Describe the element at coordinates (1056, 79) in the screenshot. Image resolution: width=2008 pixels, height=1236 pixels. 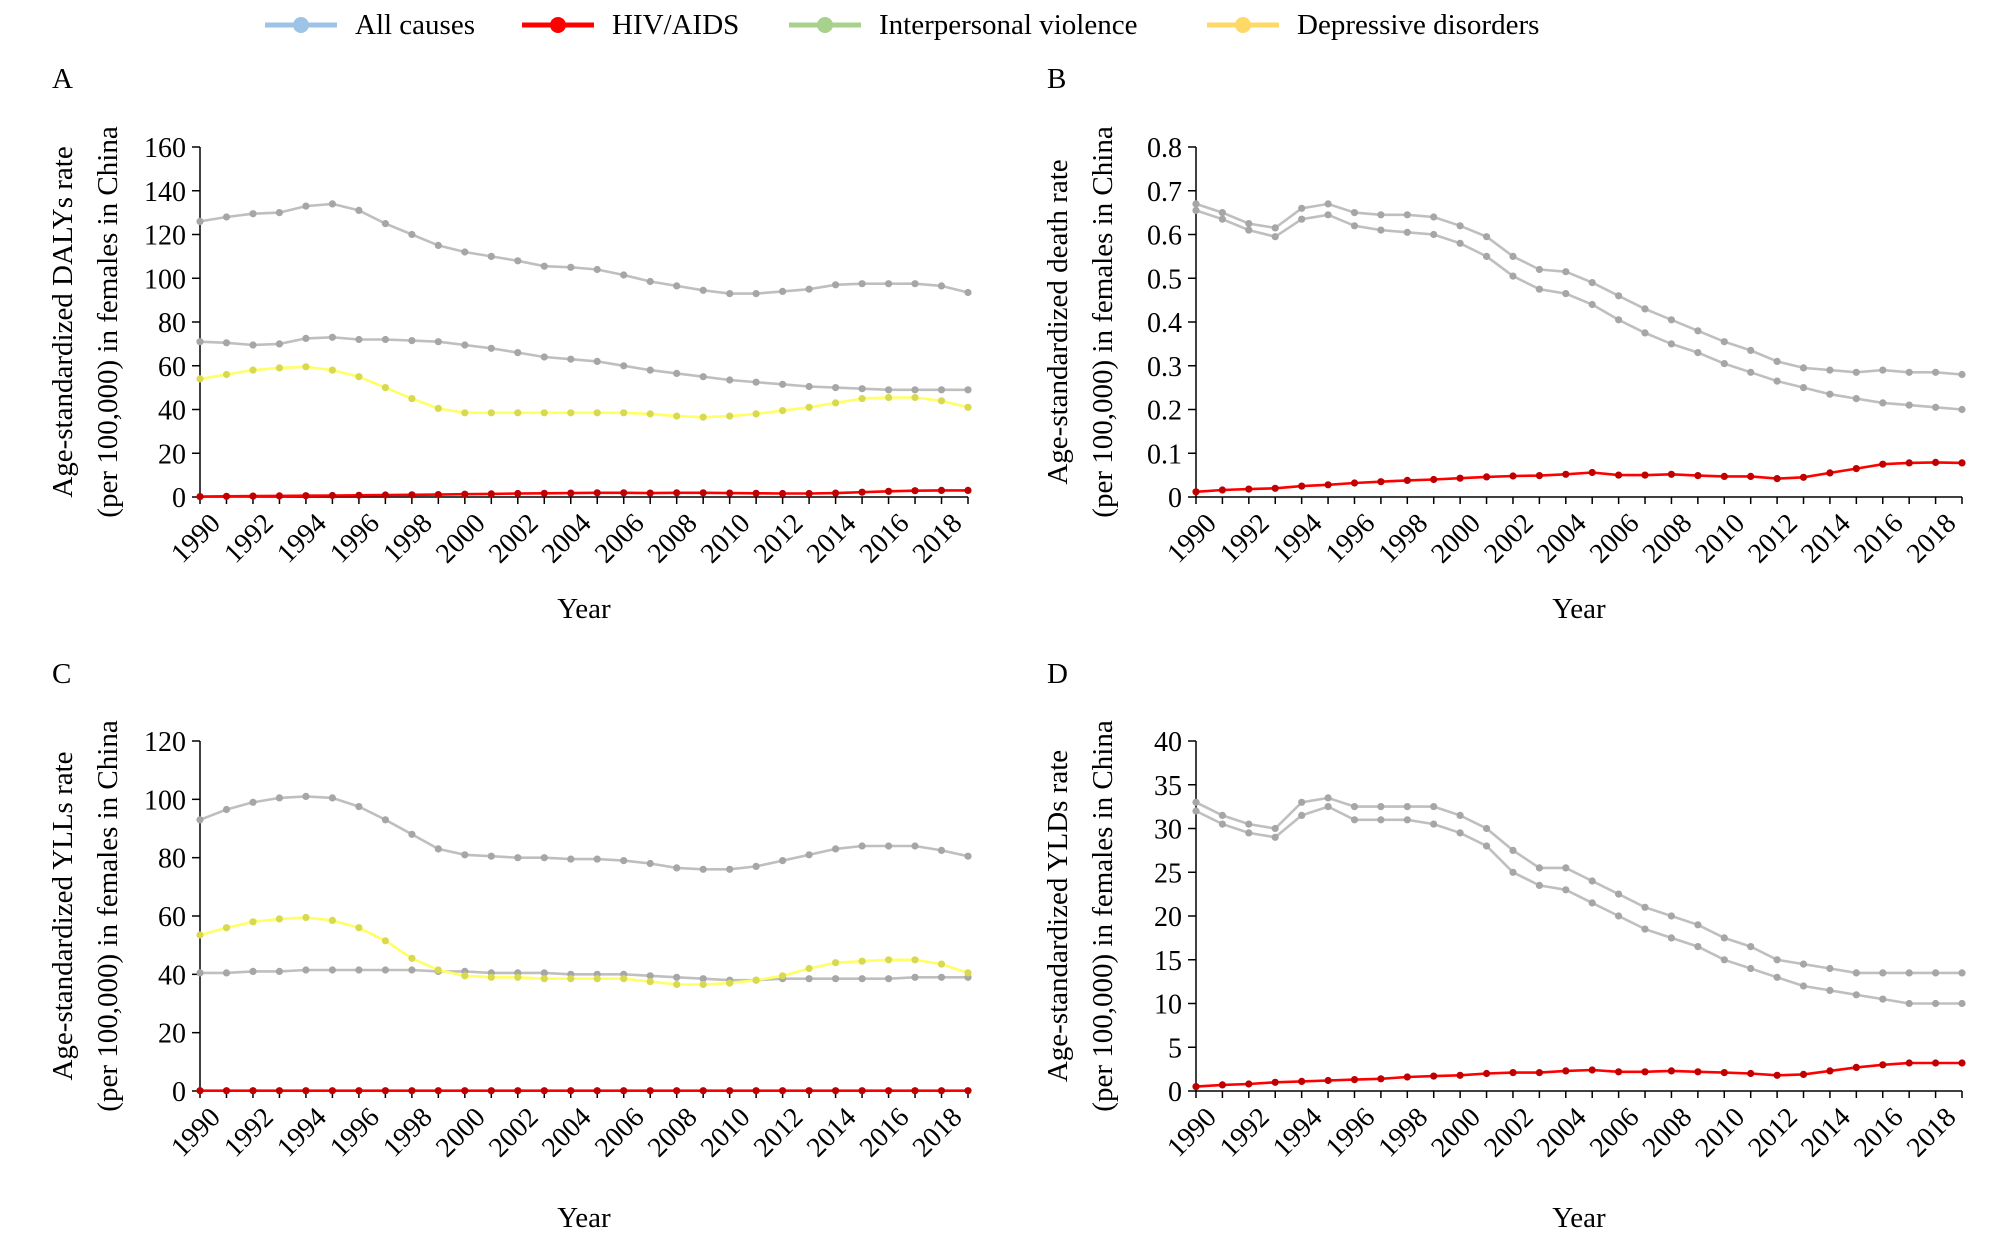
I see `panel-letter: B` at that location.